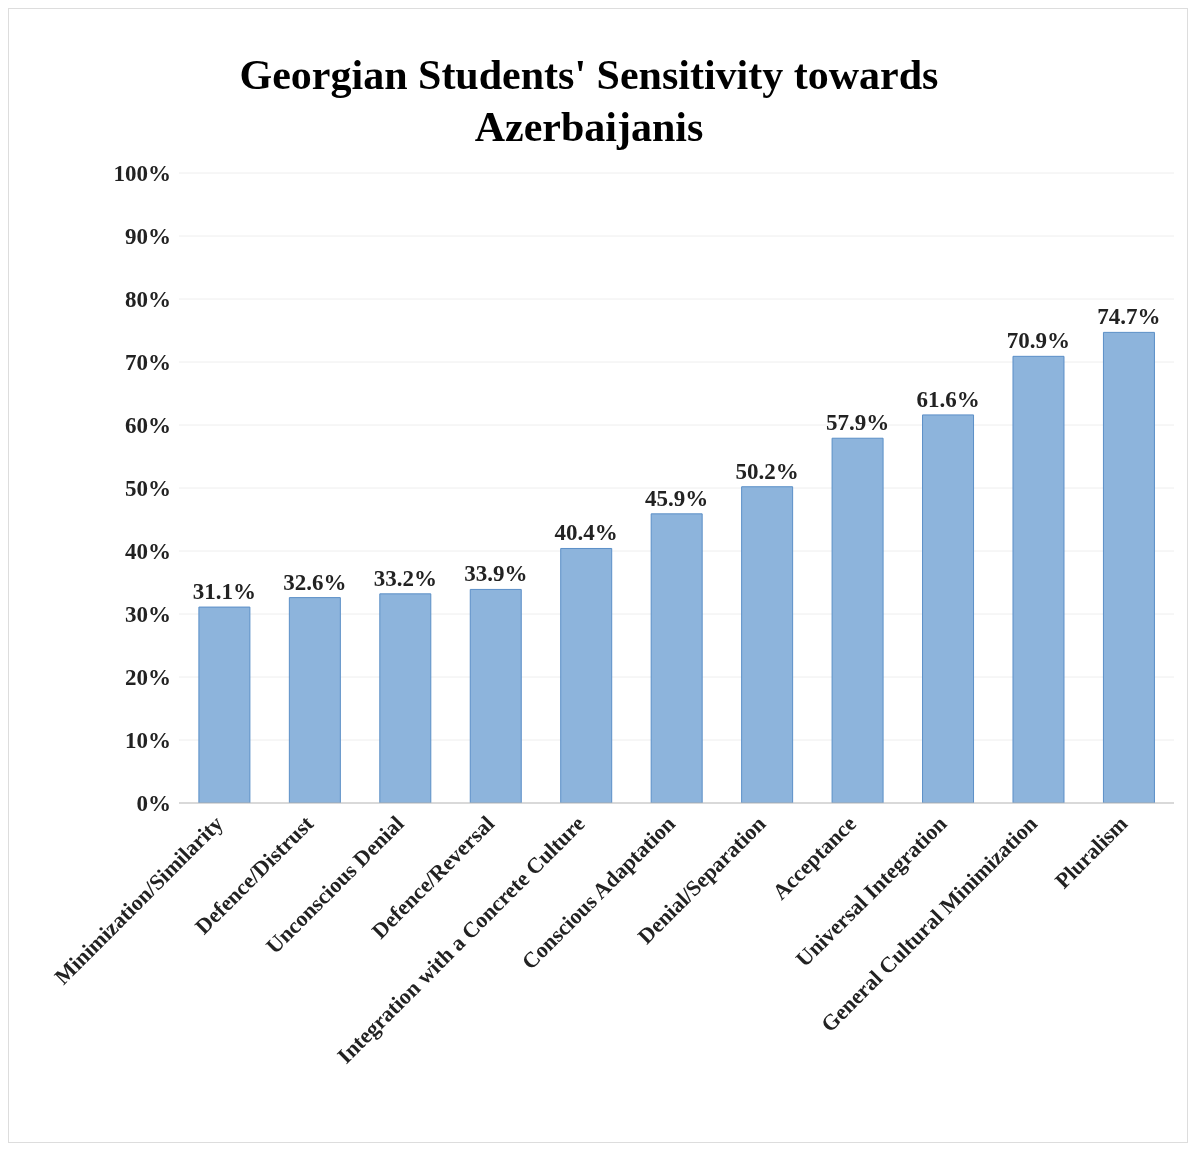  I want to click on data-label: 61.6%, so click(948, 399).